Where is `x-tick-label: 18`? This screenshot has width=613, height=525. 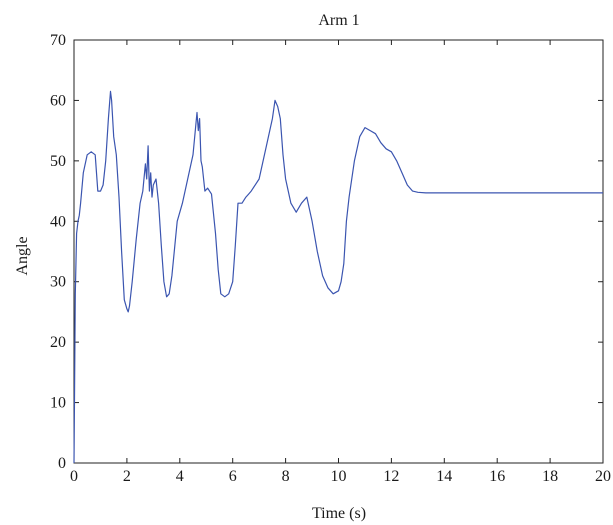 x-tick-label: 18 is located at coordinates (550, 476).